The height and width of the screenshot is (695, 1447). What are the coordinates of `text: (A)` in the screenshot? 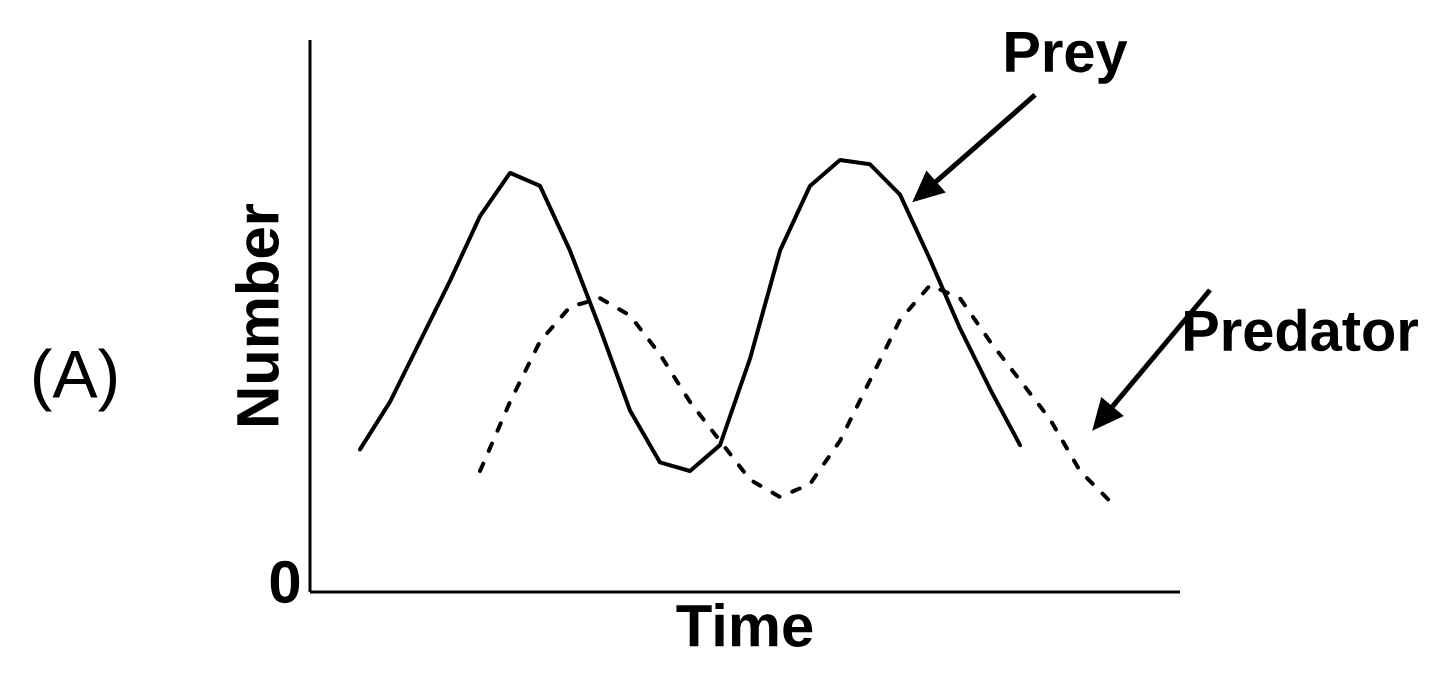 It's located at (75, 380).